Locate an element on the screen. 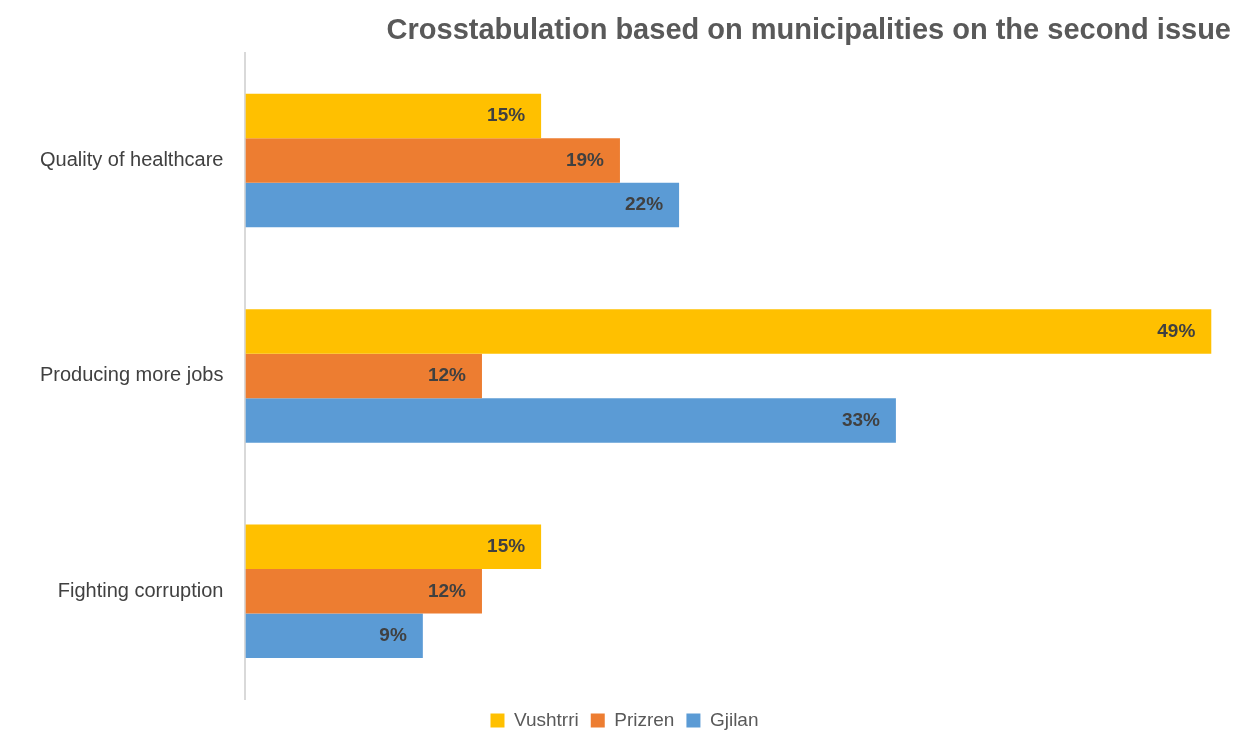 The width and height of the screenshot is (1247, 748). legend-label: Prizren is located at coordinates (644, 719).